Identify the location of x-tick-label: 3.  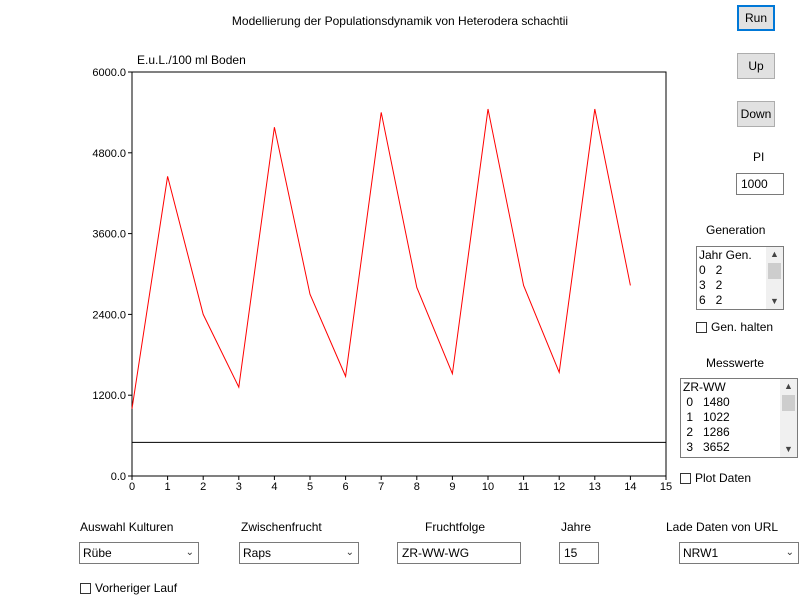
(239, 487).